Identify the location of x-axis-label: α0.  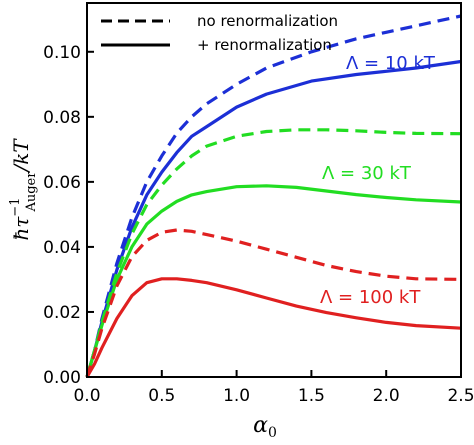
(265, 427).